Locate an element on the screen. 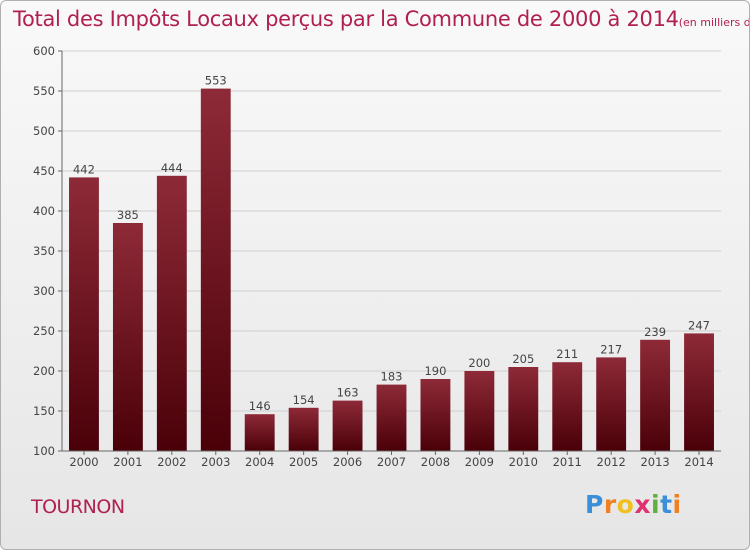  logo-letter: x is located at coordinates (642, 504).